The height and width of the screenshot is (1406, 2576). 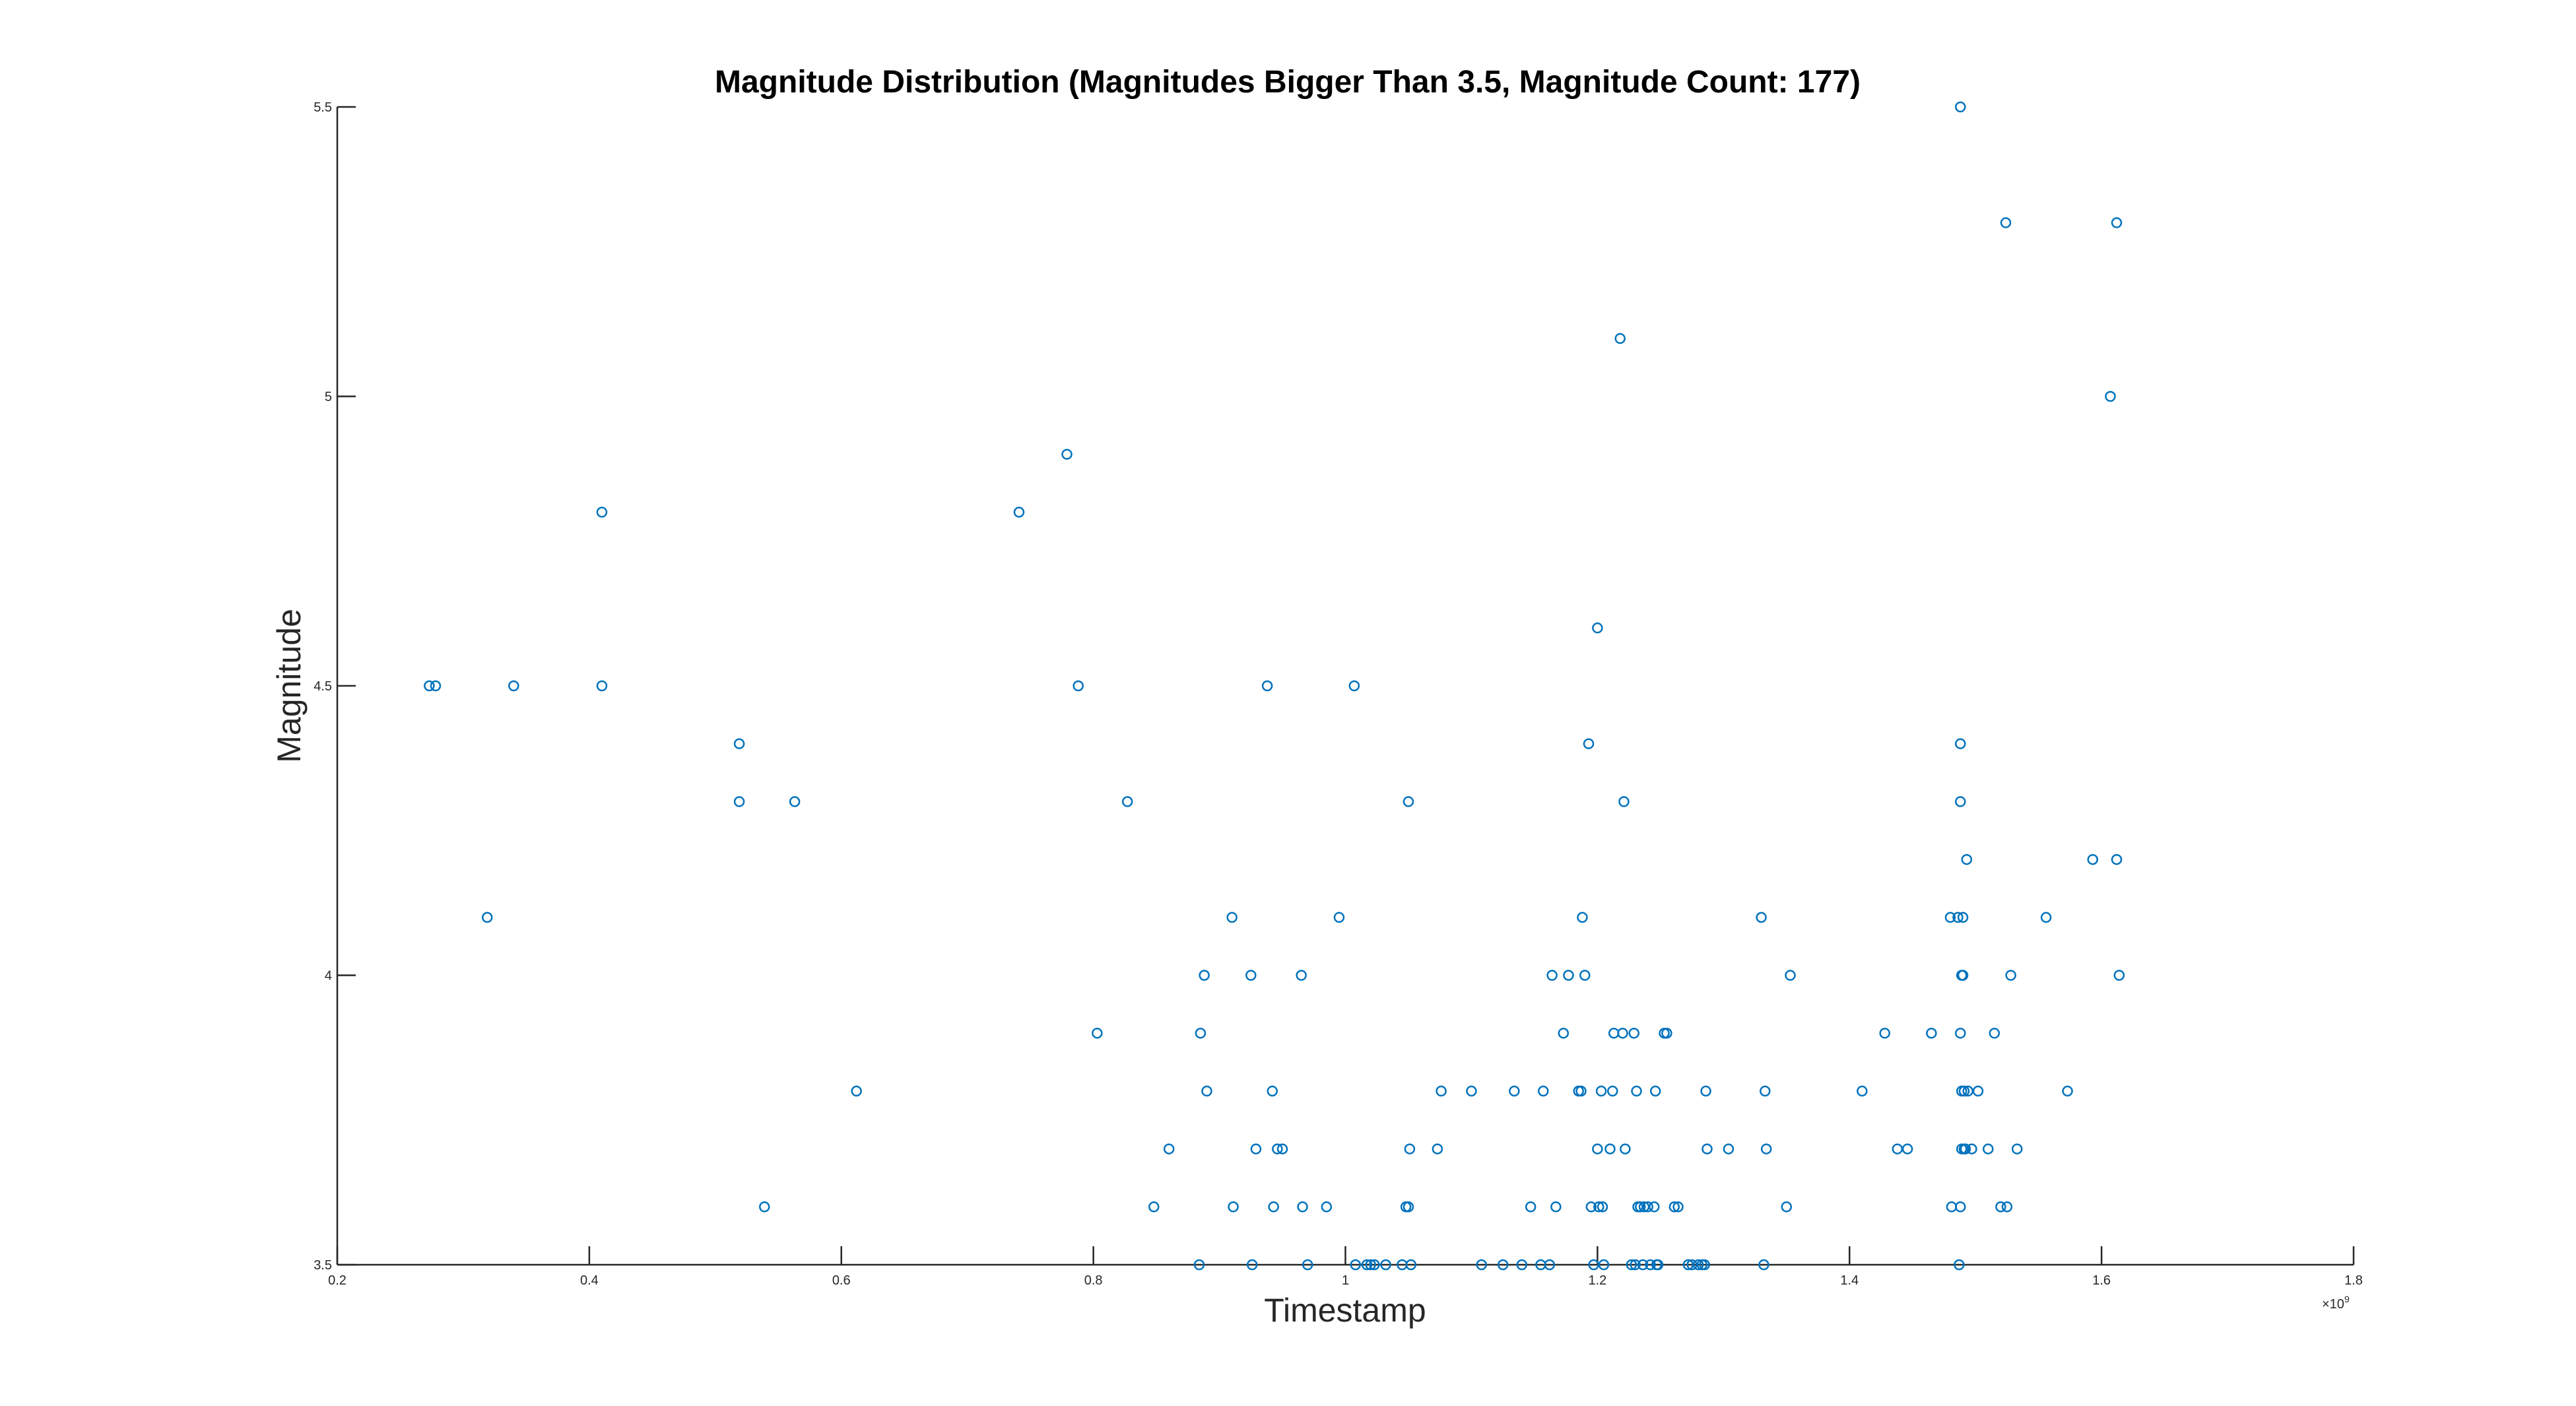 I want to click on y-tick-label: 5.5, so click(x=323, y=107).